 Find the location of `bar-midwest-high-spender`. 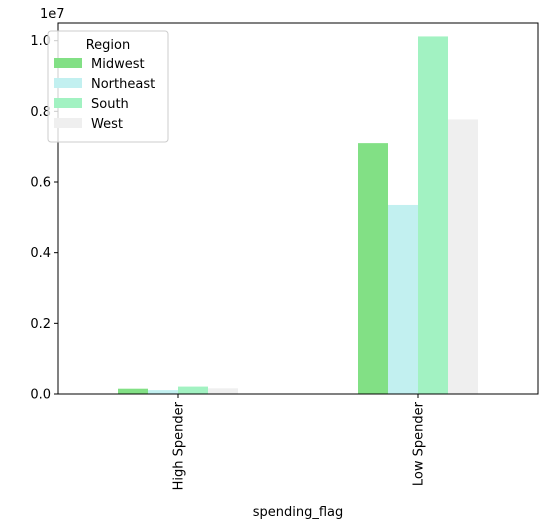

bar-midwest-high-spender is located at coordinates (133, 391).